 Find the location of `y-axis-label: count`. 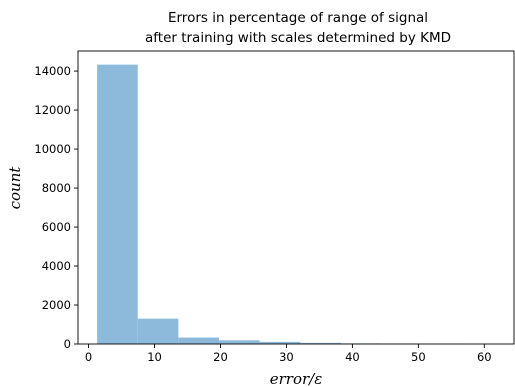

y-axis-label: count is located at coordinates (15, 188).